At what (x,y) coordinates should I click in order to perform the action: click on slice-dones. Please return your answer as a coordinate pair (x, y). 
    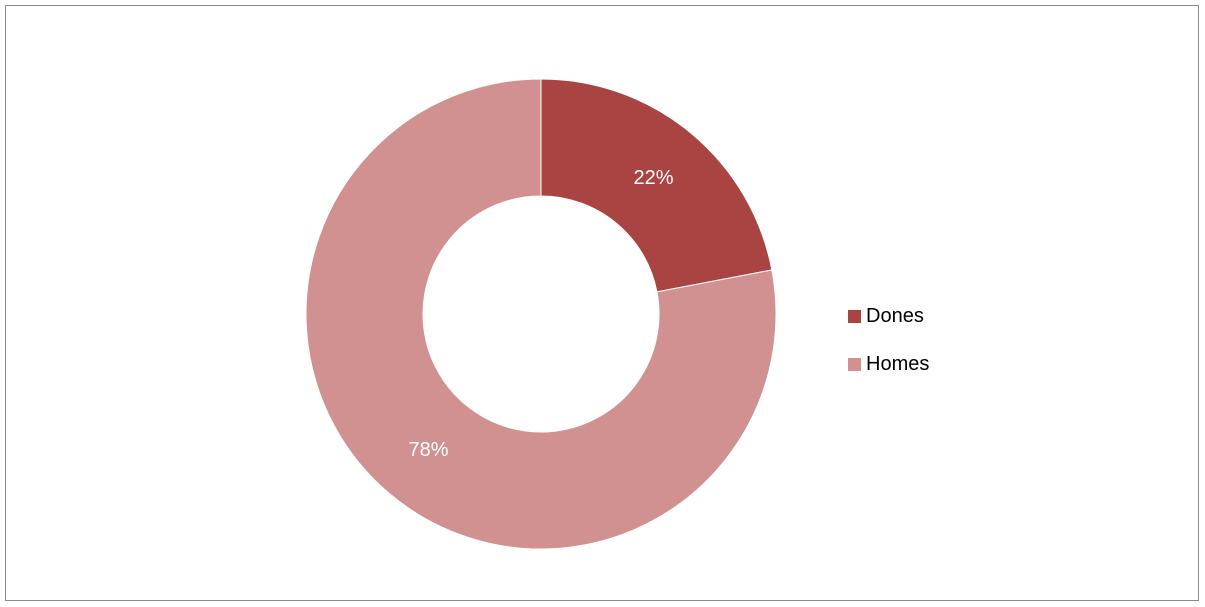
    Looking at the image, I should click on (656, 185).